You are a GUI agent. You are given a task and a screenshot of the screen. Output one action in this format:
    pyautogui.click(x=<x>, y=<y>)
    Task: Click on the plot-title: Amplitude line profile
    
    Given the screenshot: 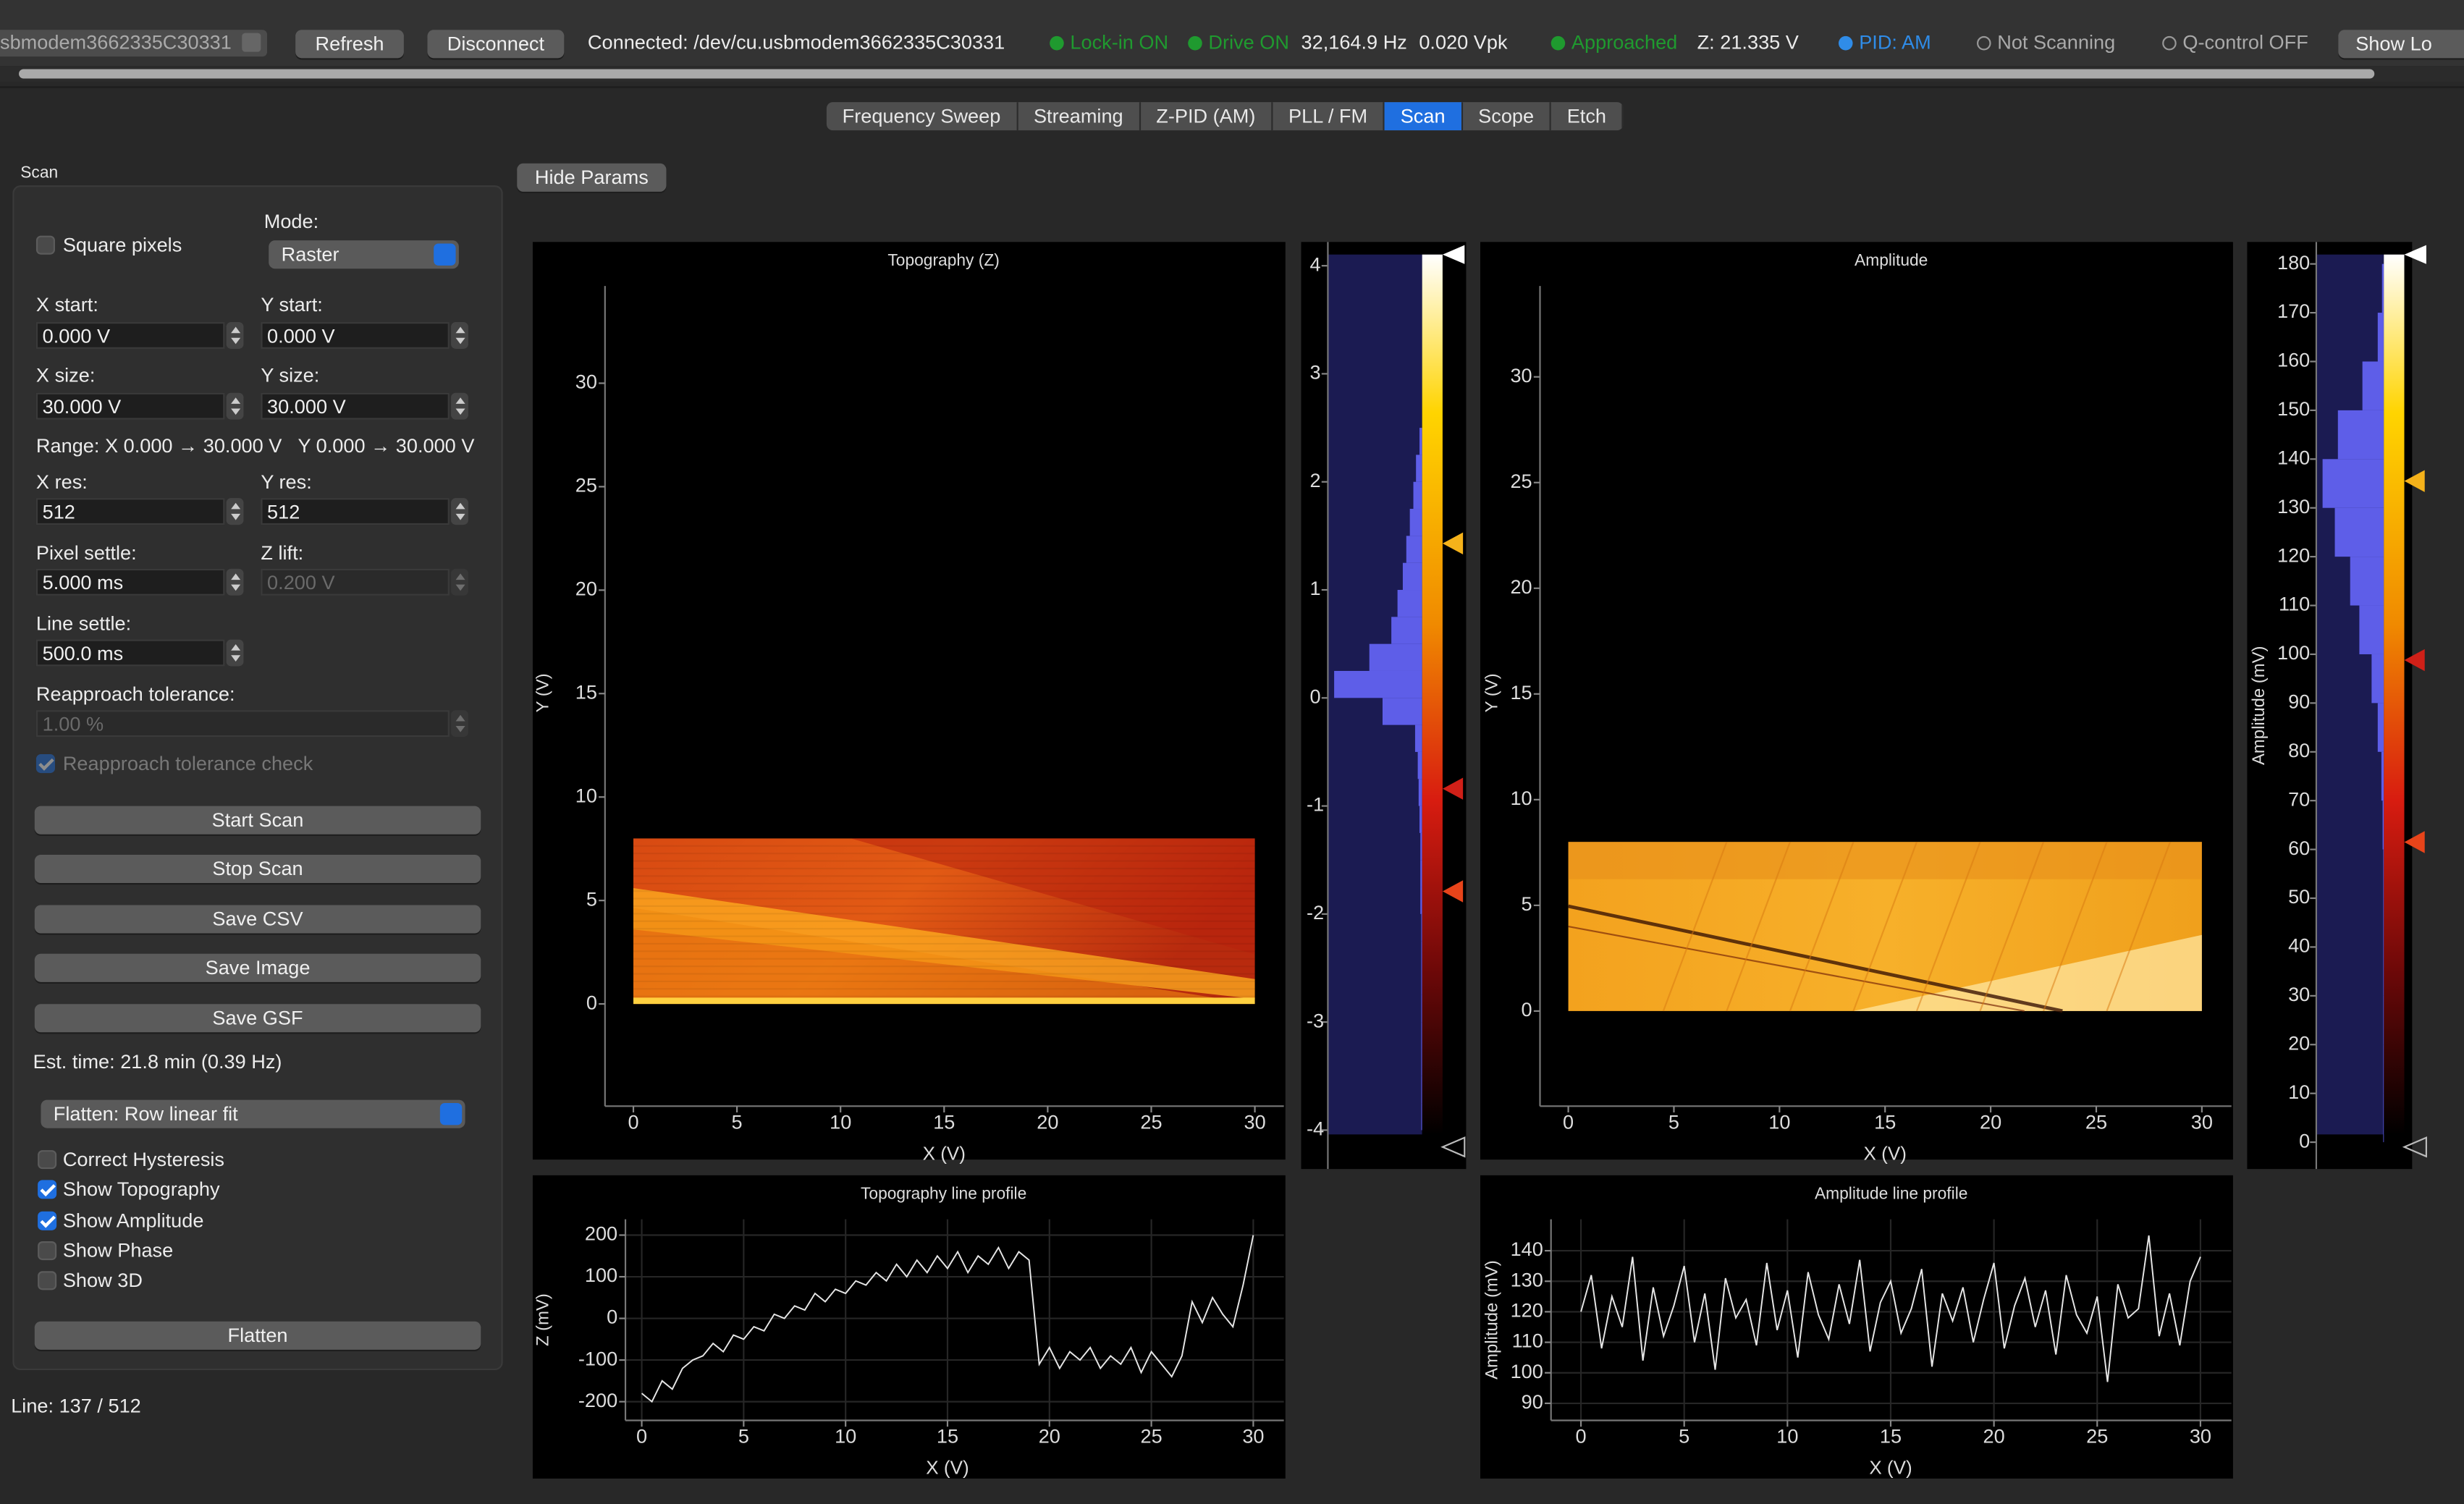 What is the action you would take?
    pyautogui.click(x=1891, y=1192)
    